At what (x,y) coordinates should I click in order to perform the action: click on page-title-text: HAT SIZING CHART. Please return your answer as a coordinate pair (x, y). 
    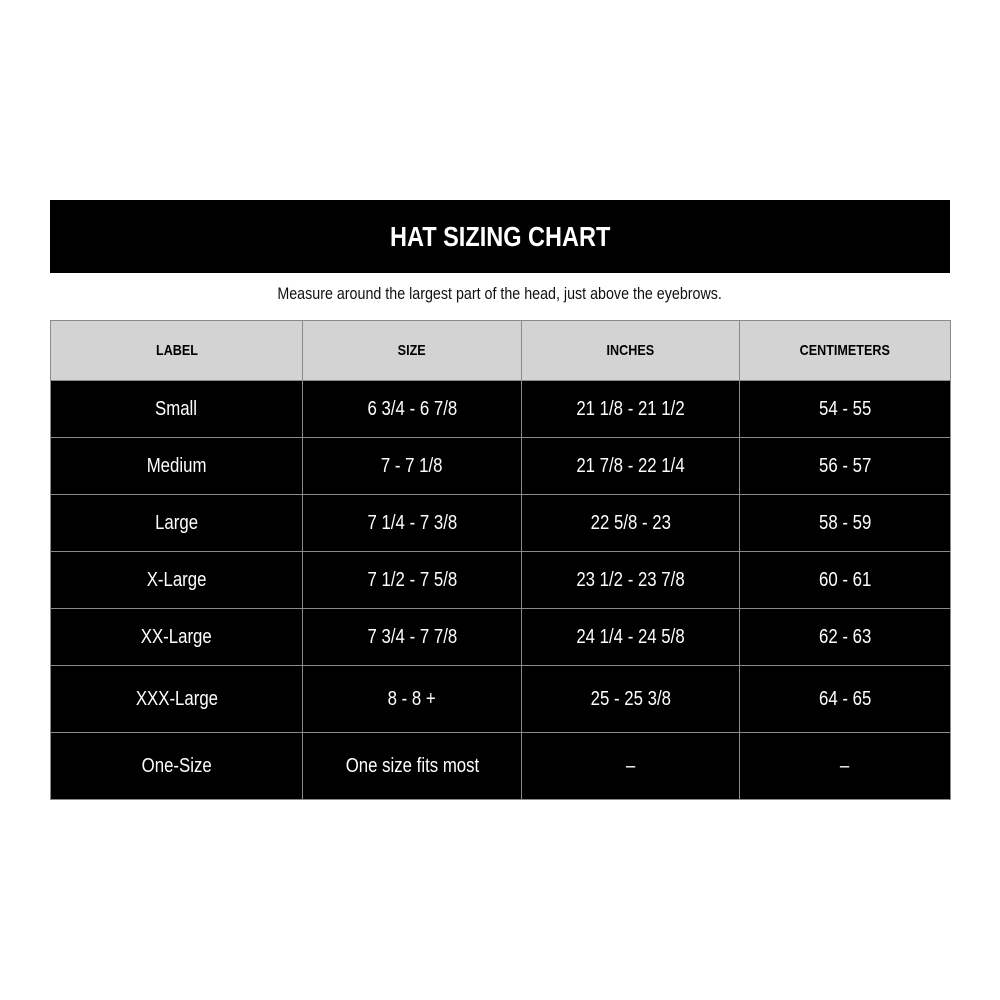
    Looking at the image, I should click on (500, 236).